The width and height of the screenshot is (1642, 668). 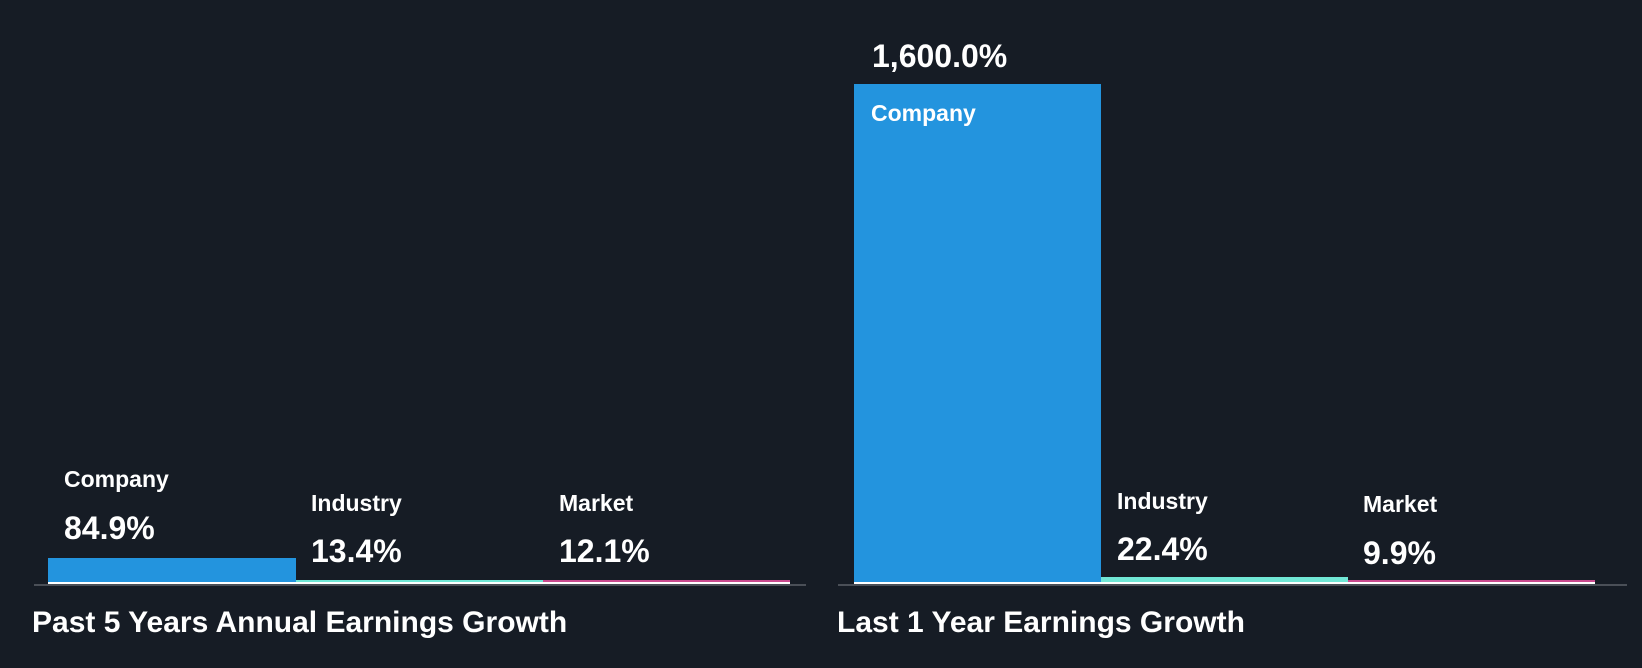 What do you see at coordinates (109, 528) in the screenshot?
I see `company-value: 84.9%` at bounding box center [109, 528].